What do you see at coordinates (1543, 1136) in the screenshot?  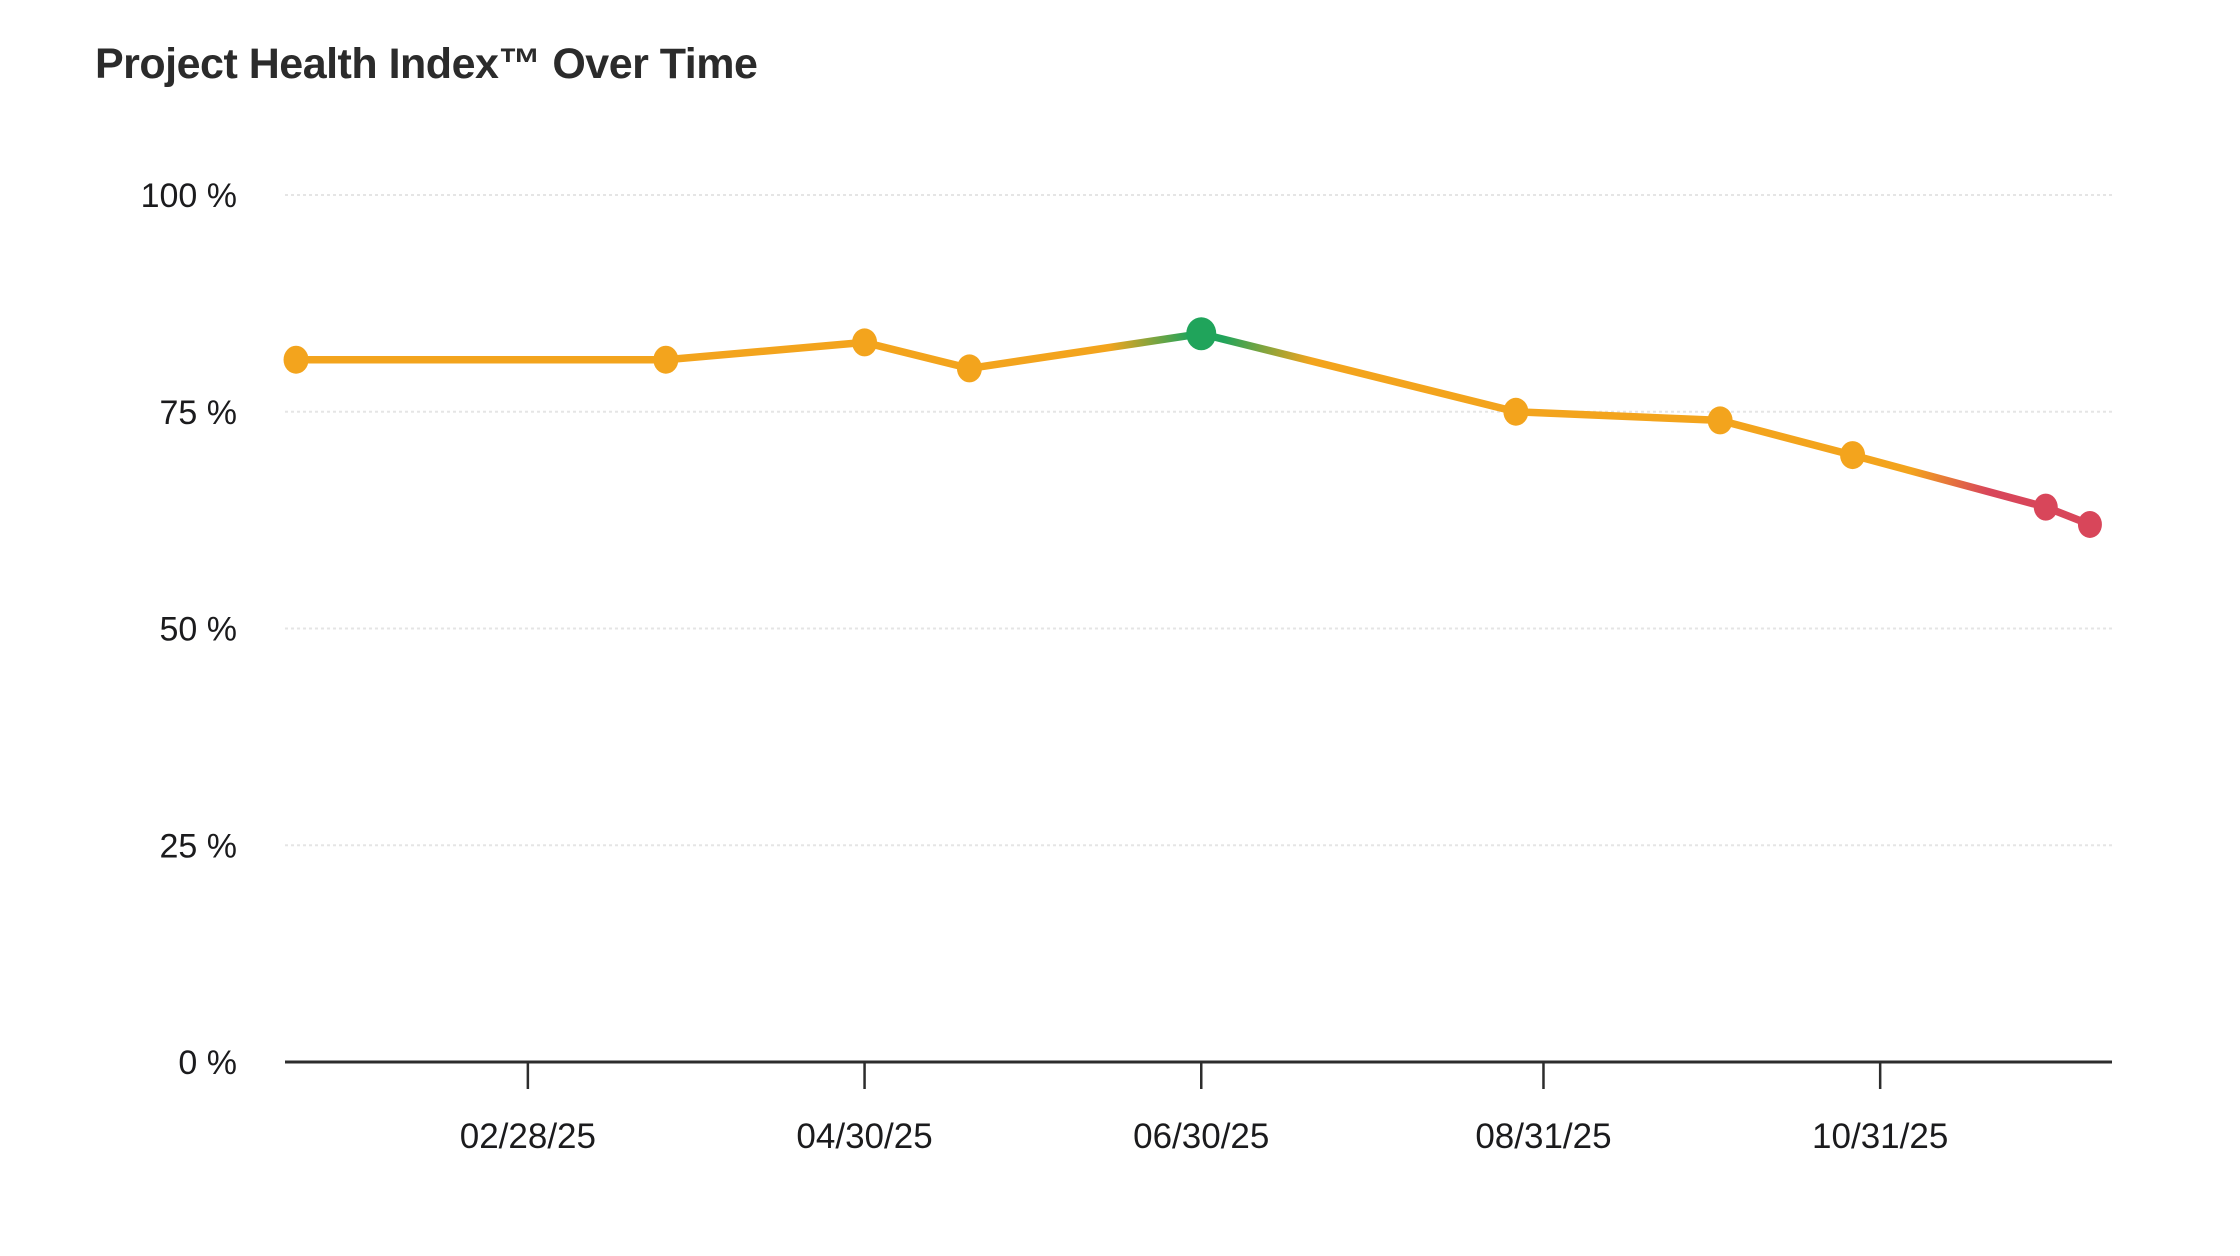 I see `x-axis-label: 08/31/25` at bounding box center [1543, 1136].